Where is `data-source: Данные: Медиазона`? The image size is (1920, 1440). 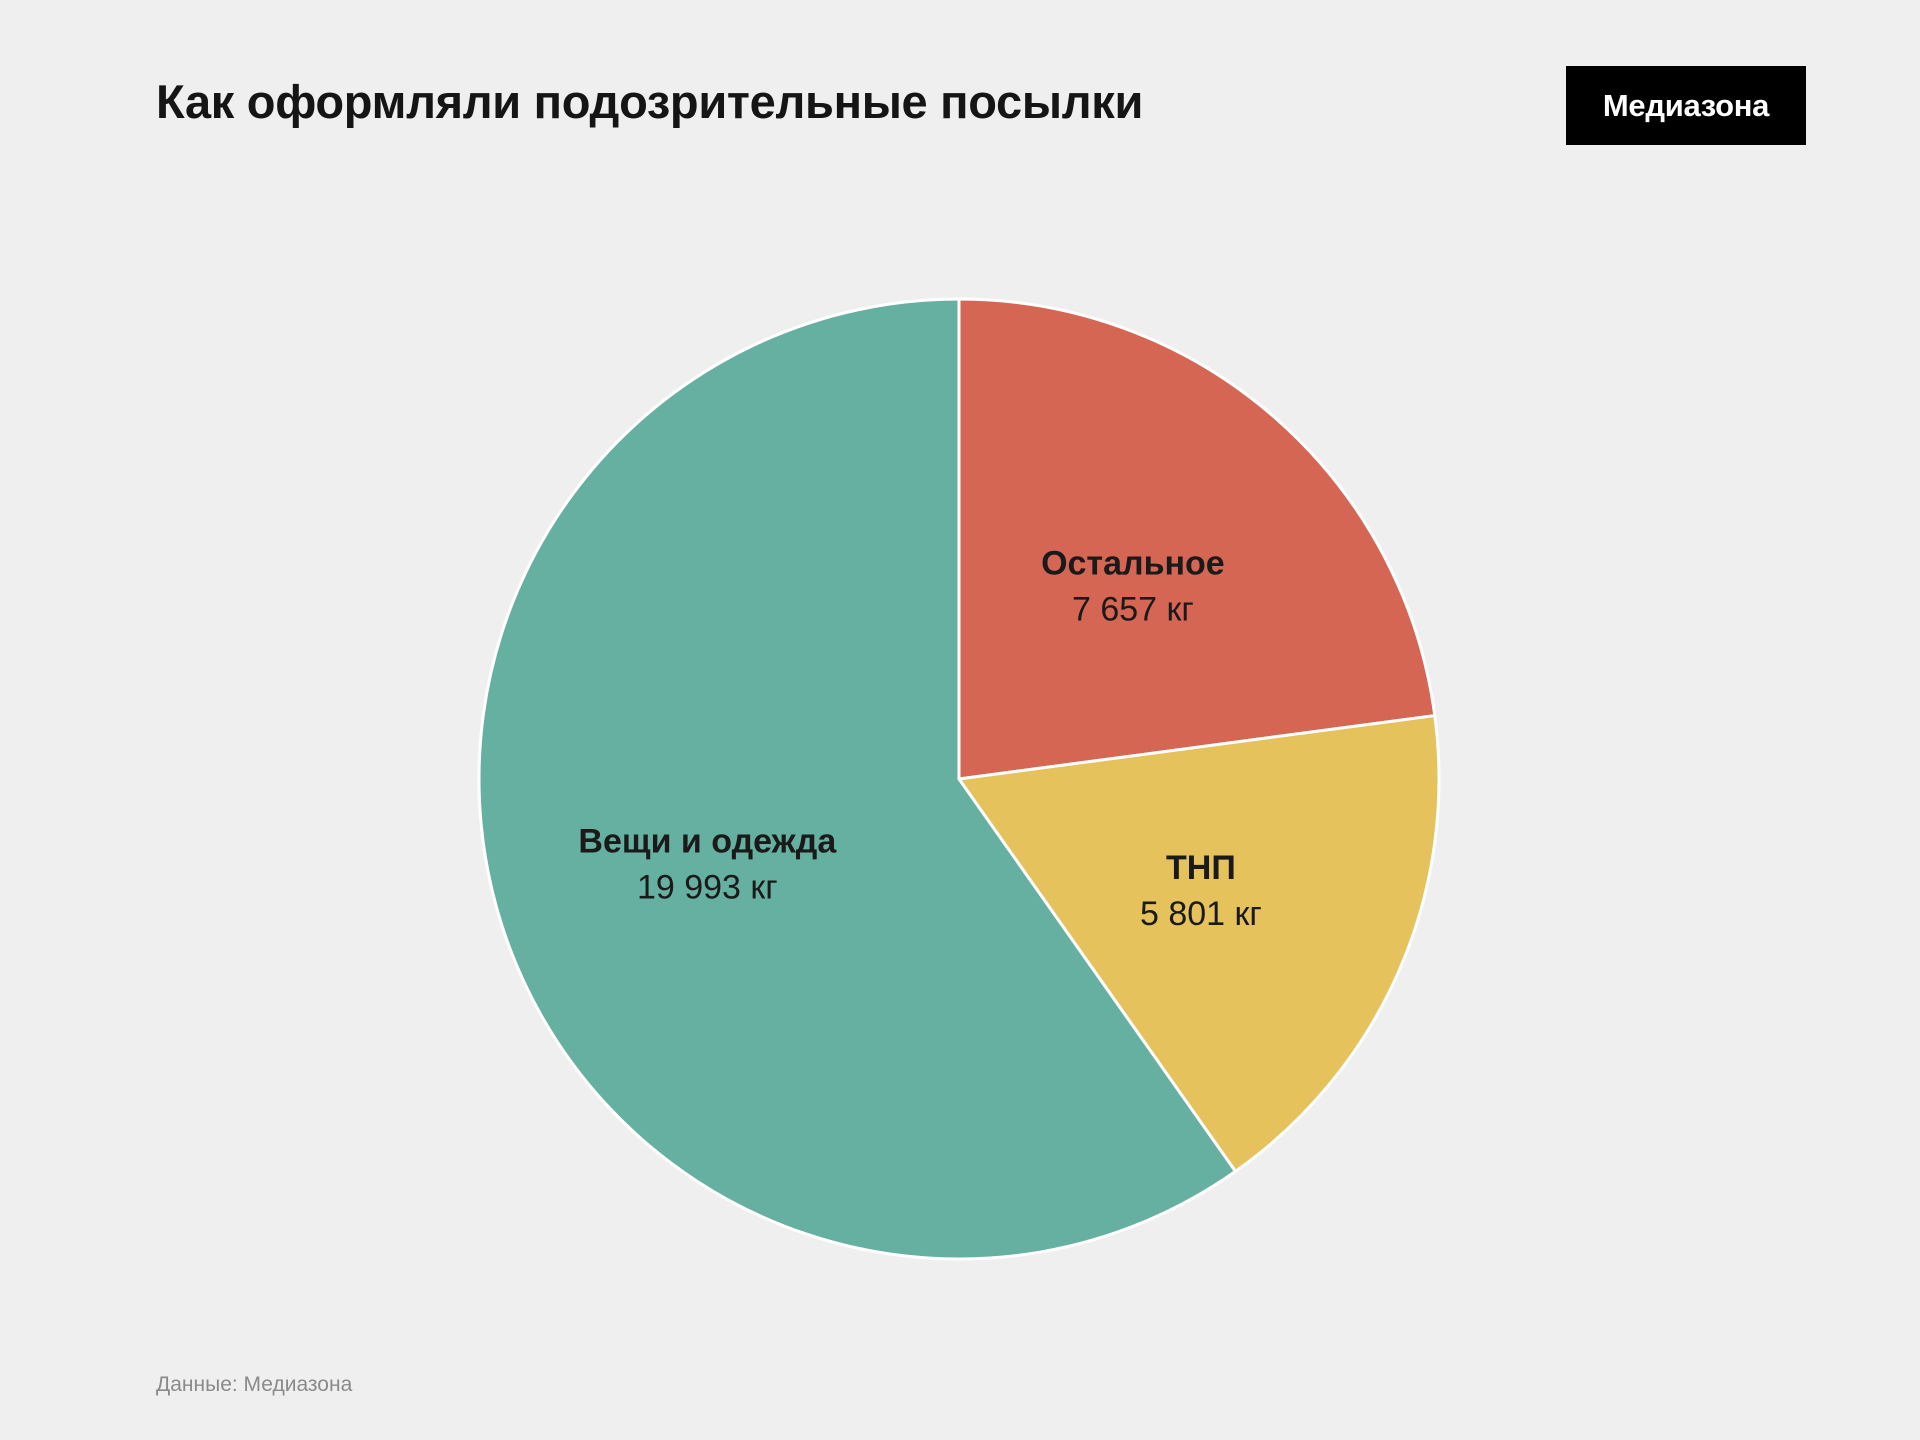
data-source: Данные: Медиазона is located at coordinates (254, 1384).